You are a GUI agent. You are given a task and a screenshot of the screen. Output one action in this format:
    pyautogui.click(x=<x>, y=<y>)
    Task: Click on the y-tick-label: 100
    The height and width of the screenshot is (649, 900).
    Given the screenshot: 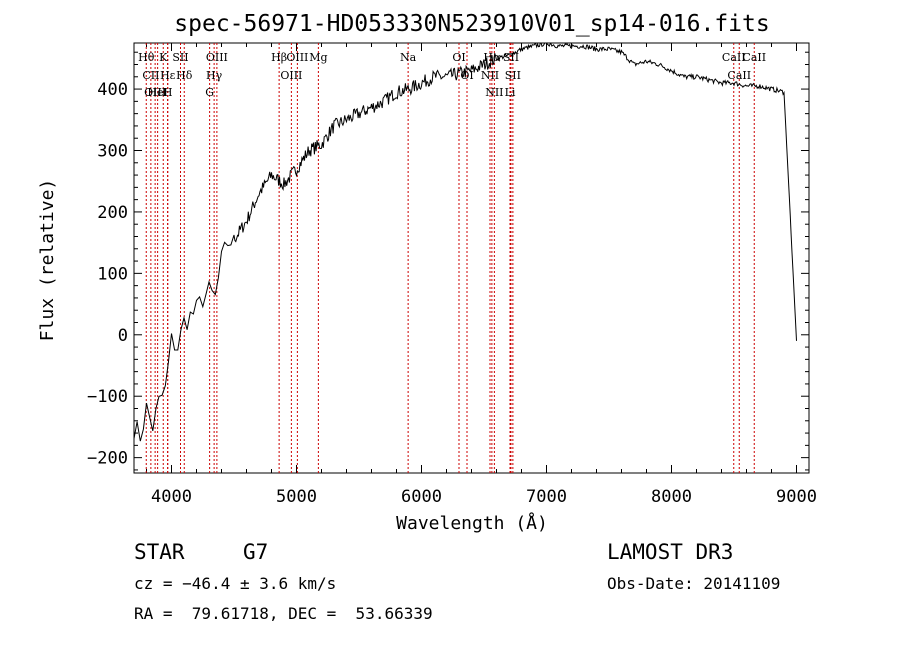 What is the action you would take?
    pyautogui.click(x=112, y=274)
    